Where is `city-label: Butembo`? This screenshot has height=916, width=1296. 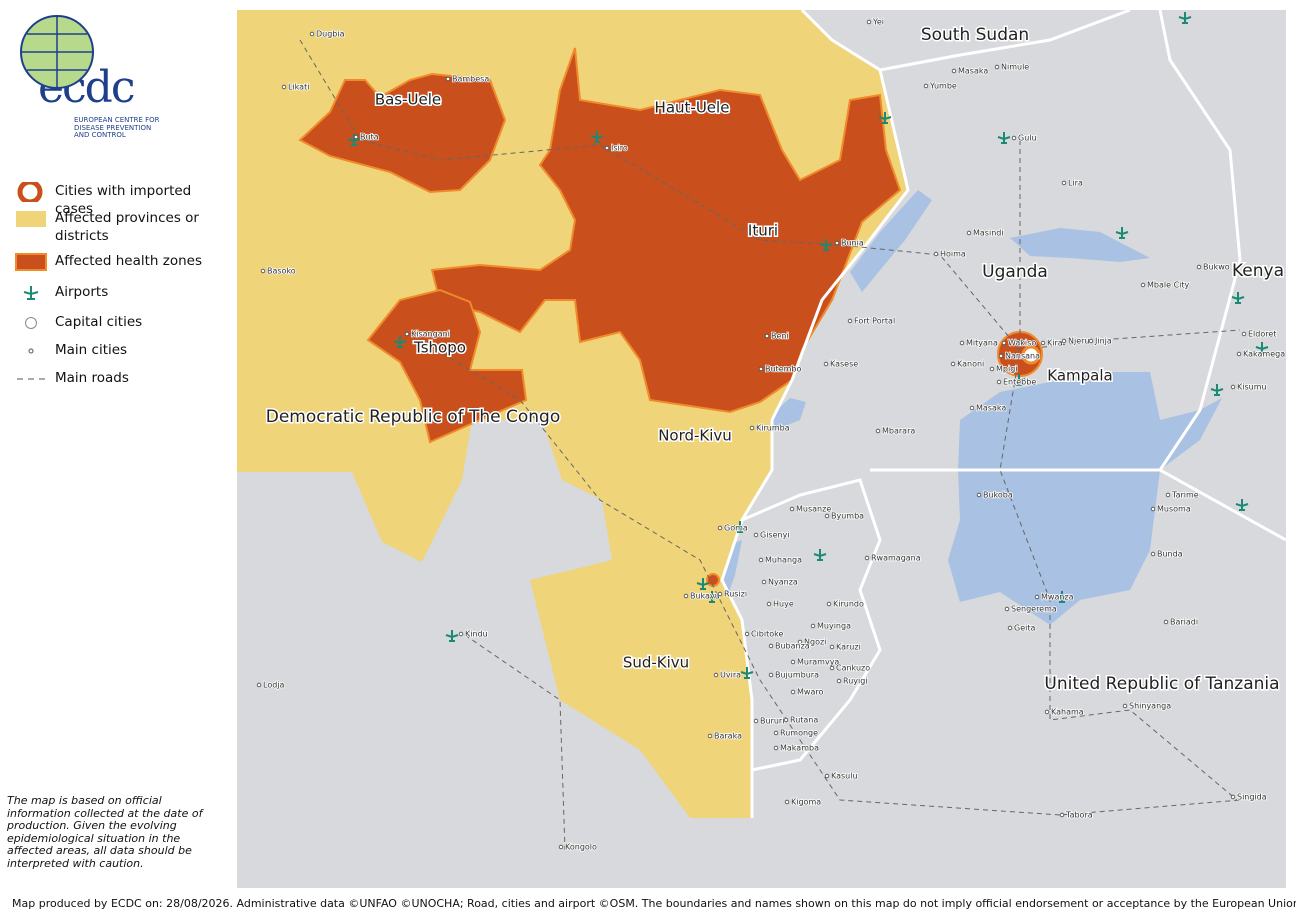 city-label: Butembo is located at coordinates (783, 369).